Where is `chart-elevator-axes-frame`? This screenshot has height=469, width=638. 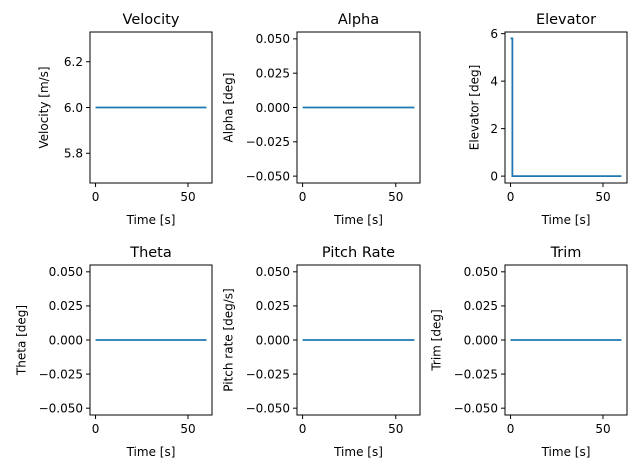 chart-elevator-axes-frame is located at coordinates (566, 107).